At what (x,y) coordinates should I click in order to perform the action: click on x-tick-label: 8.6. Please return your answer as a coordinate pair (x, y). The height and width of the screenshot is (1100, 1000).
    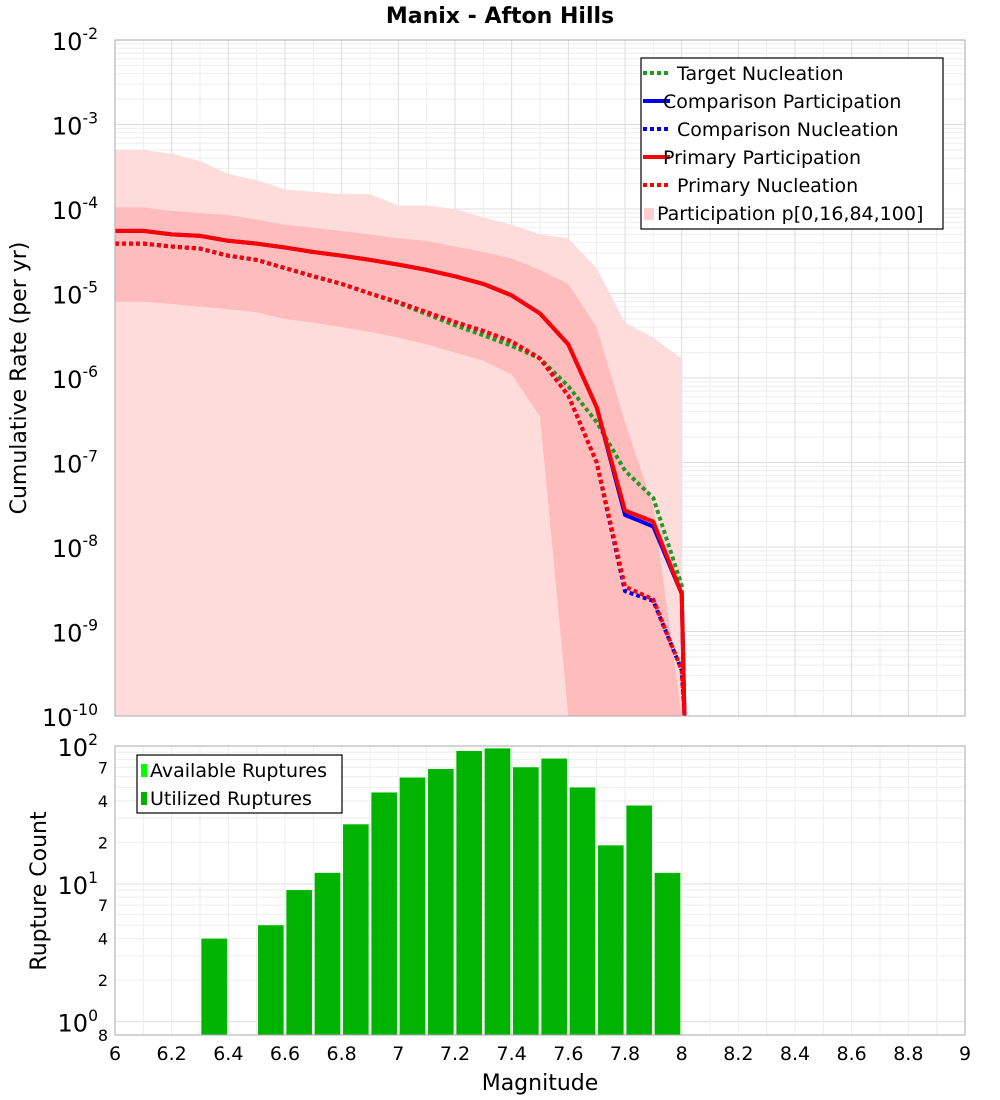
    Looking at the image, I should click on (852, 1054).